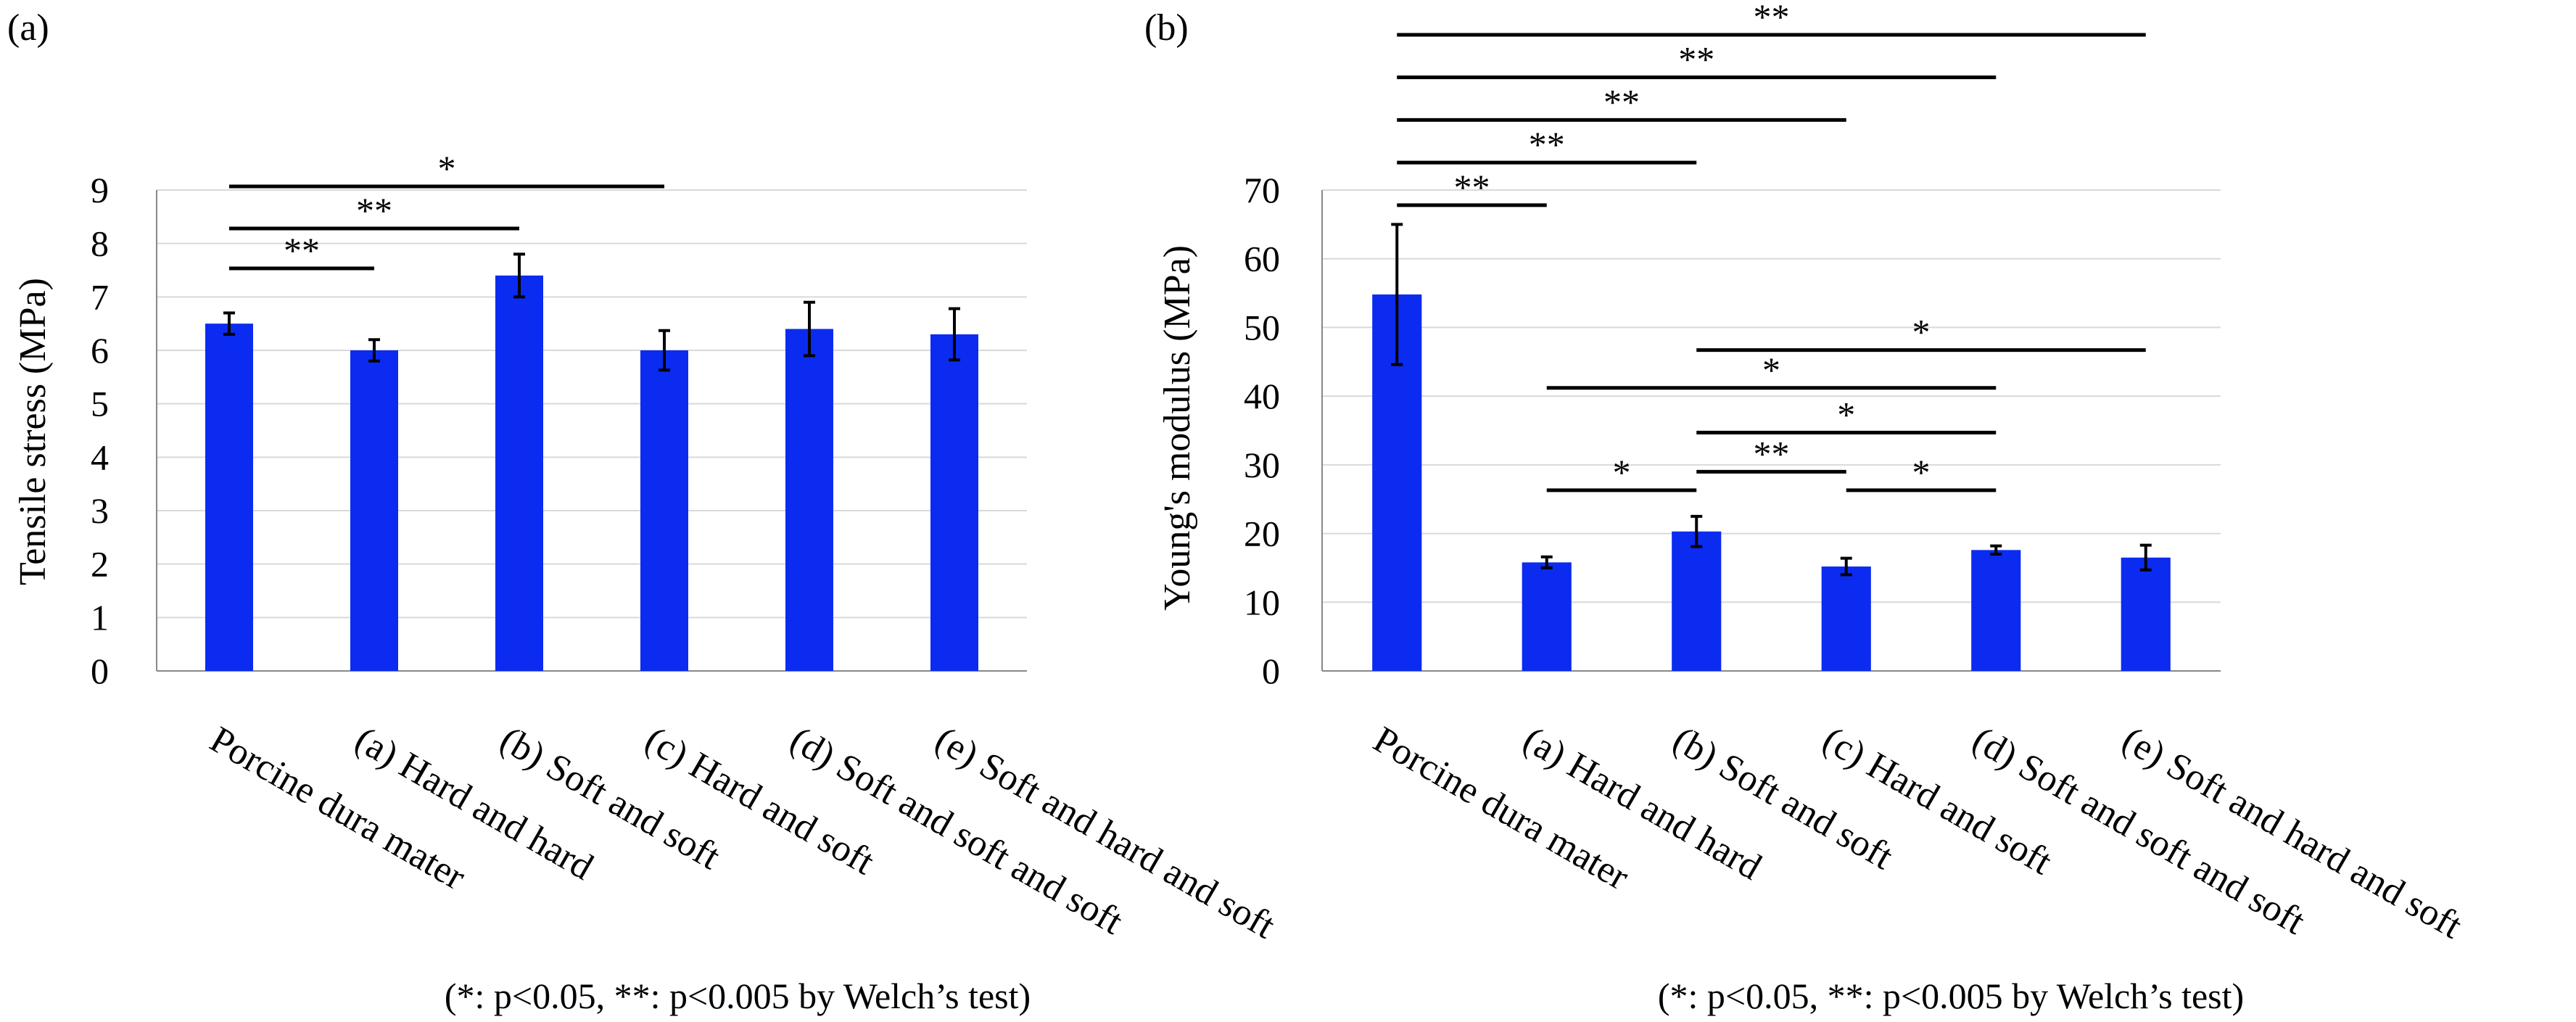  What do you see at coordinates (100, 671) in the screenshot?
I see `panel-a-y-tick-label: 0` at bounding box center [100, 671].